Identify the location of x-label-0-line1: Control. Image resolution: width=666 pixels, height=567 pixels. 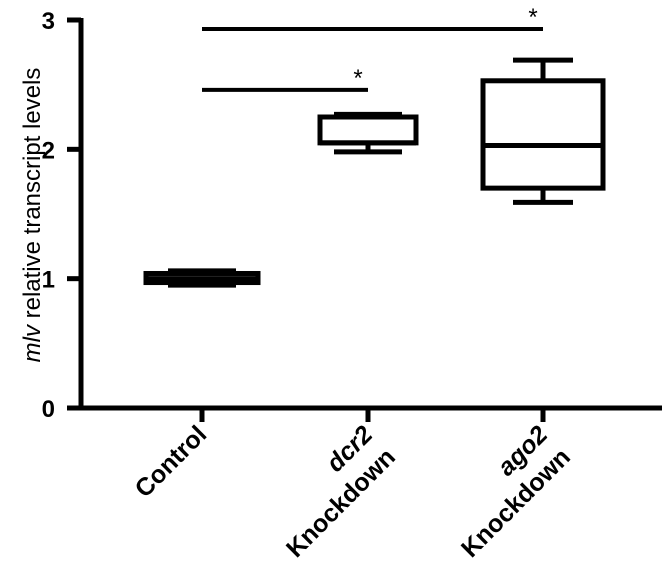
(171, 461).